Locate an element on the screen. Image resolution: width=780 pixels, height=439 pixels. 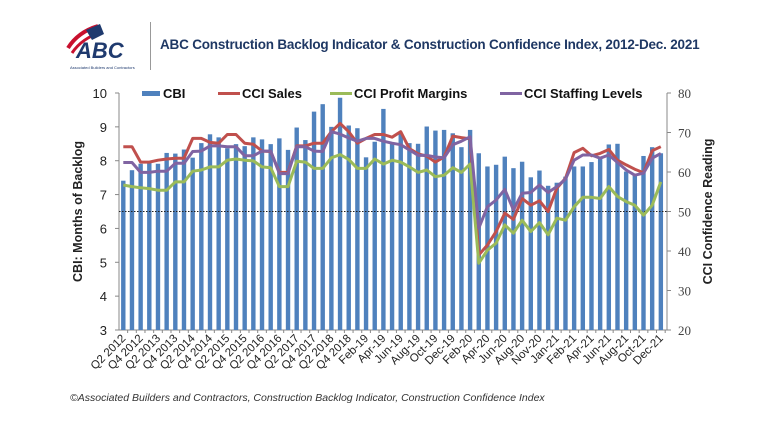
right-tick-label: 80 is located at coordinates (684, 93).